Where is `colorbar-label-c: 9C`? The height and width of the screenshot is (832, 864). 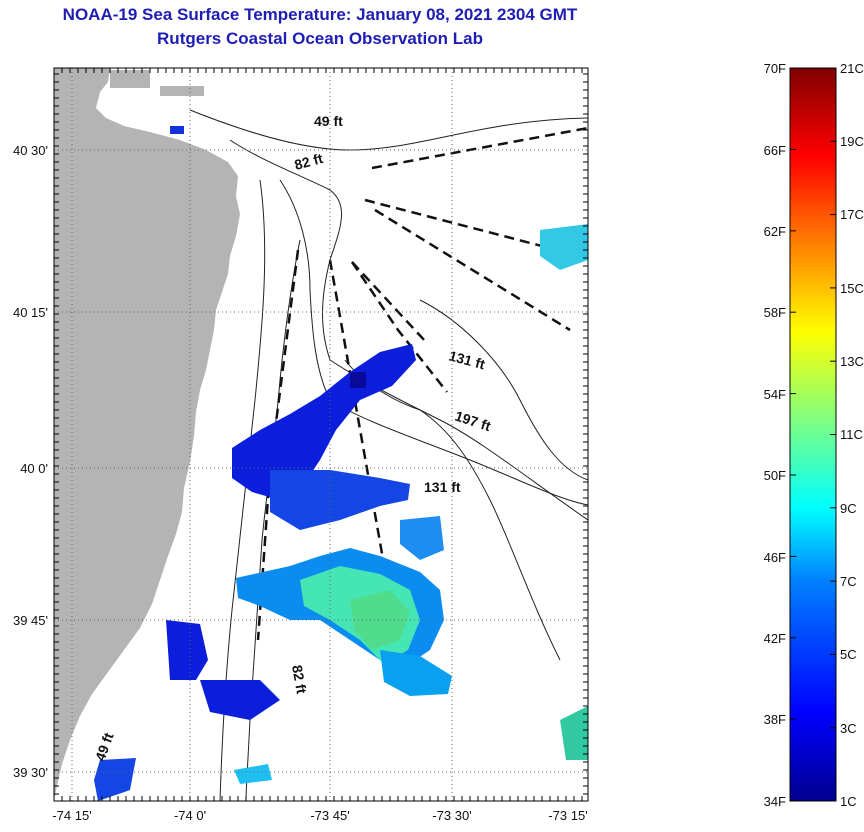
colorbar-label-c: 9C is located at coordinates (848, 508).